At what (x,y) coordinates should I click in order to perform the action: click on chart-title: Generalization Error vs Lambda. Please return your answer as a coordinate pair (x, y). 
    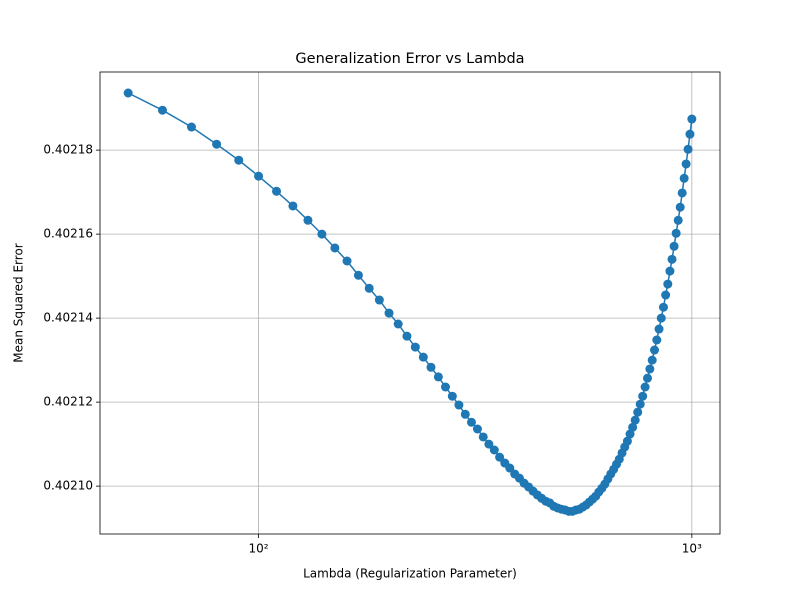
    Looking at the image, I should click on (409, 59).